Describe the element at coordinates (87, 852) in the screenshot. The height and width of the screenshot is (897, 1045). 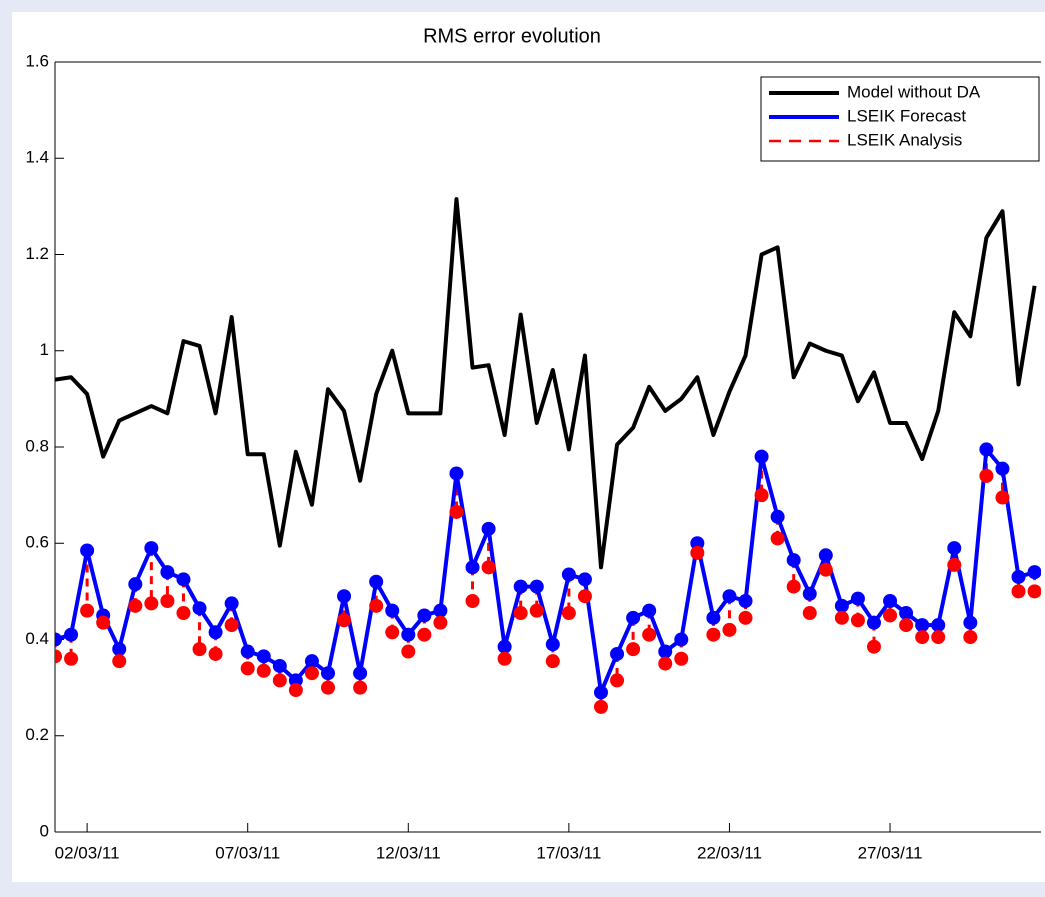
I see `x-tick-label: 02/03/11` at that location.